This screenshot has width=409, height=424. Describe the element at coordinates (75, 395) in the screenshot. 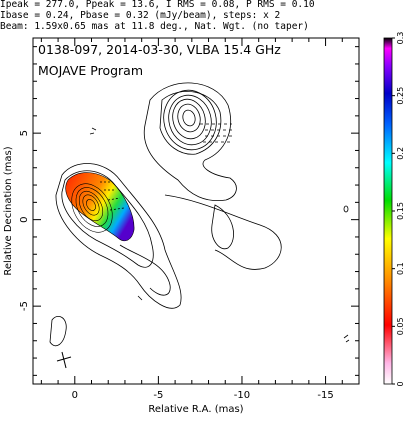

I see `x-tick-label: 0` at that location.